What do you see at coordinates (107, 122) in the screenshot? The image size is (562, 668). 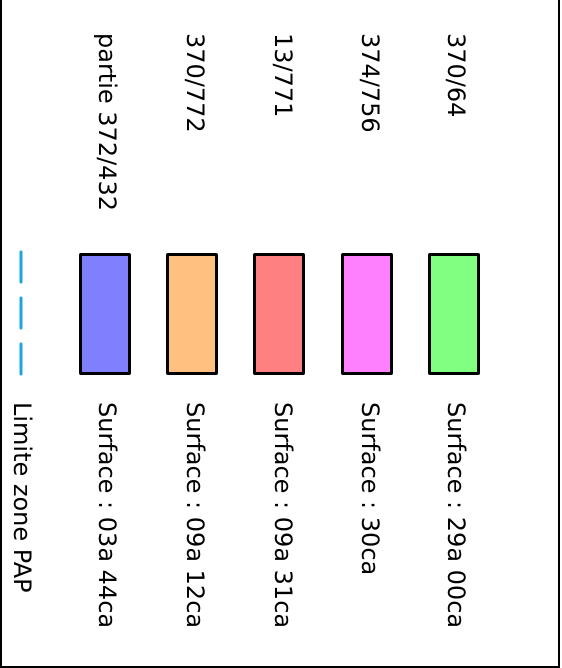 I see `parcel-label-372-432: partie 372/432` at bounding box center [107, 122].